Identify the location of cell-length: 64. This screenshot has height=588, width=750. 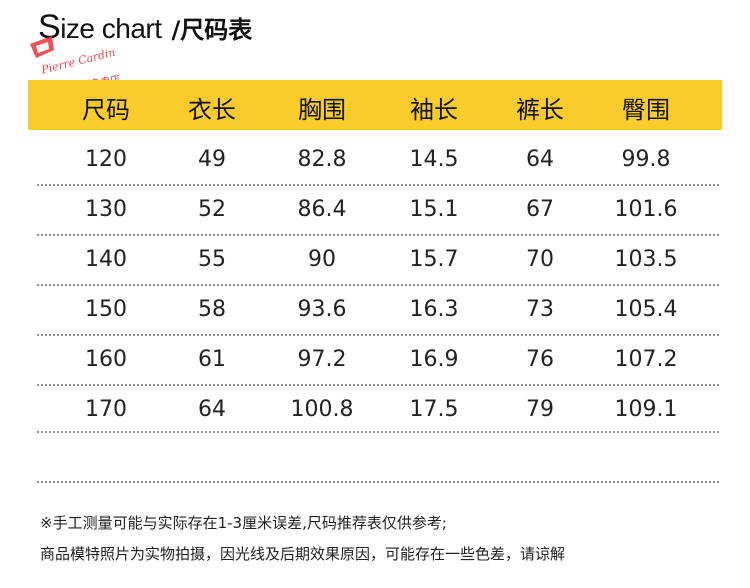
(212, 409).